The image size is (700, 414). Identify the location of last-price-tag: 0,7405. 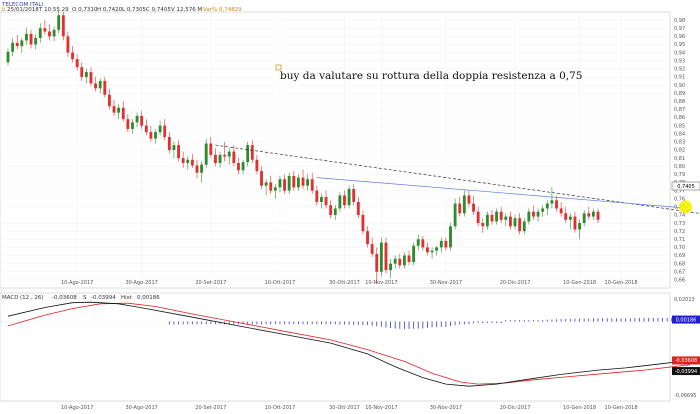
(685, 186).